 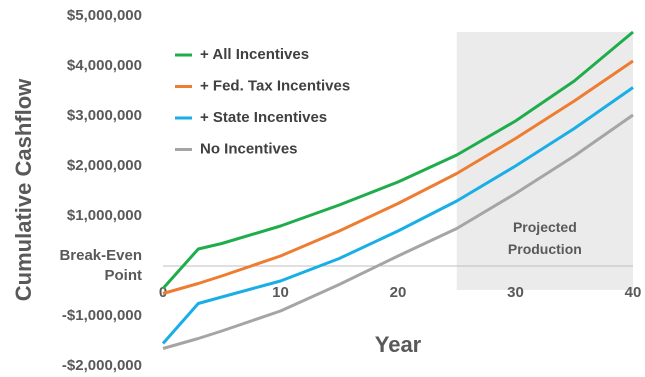 I want to click on y-tick-label: $3,000,000, so click(x=104, y=115).